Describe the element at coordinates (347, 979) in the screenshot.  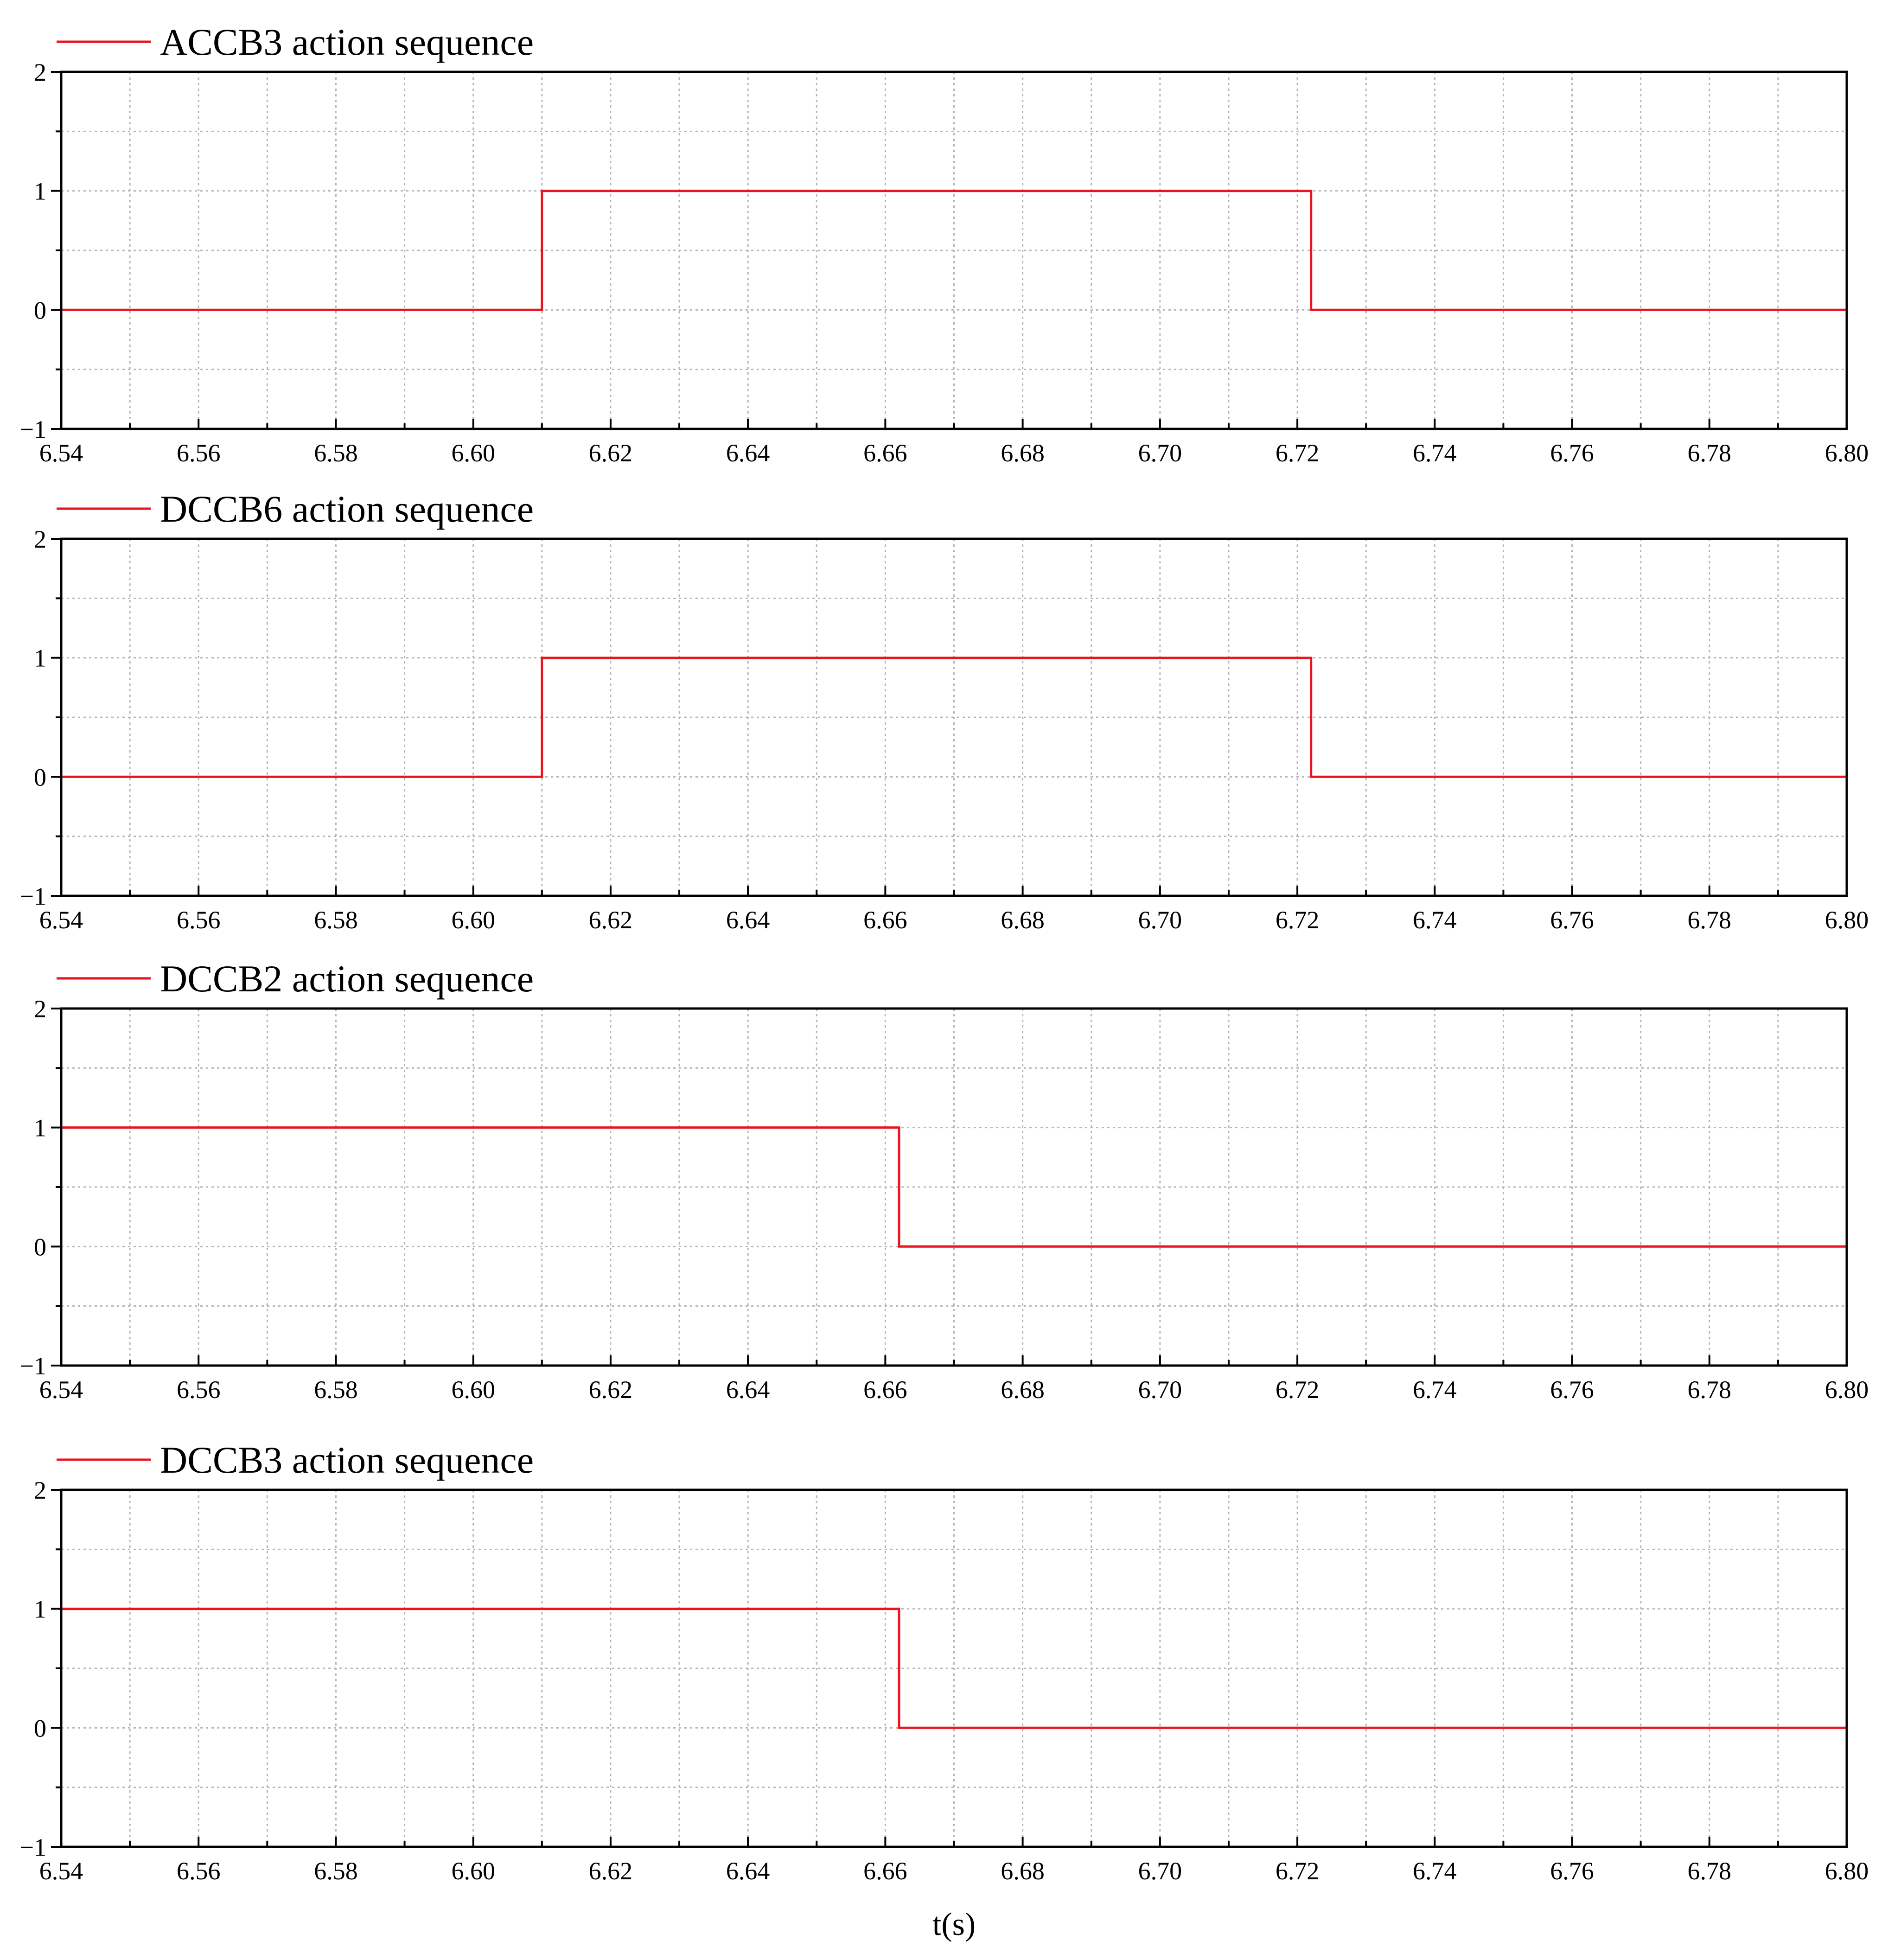
I see `legend-label: DCCB2 action sequence` at that location.